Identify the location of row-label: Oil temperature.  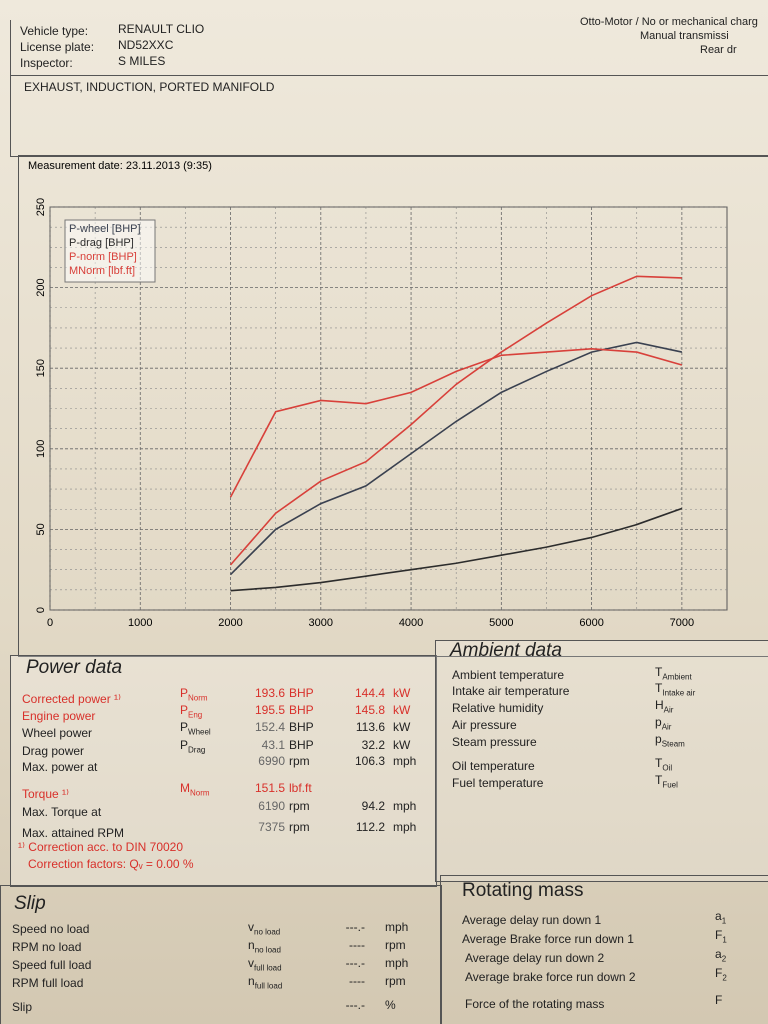
(493, 766).